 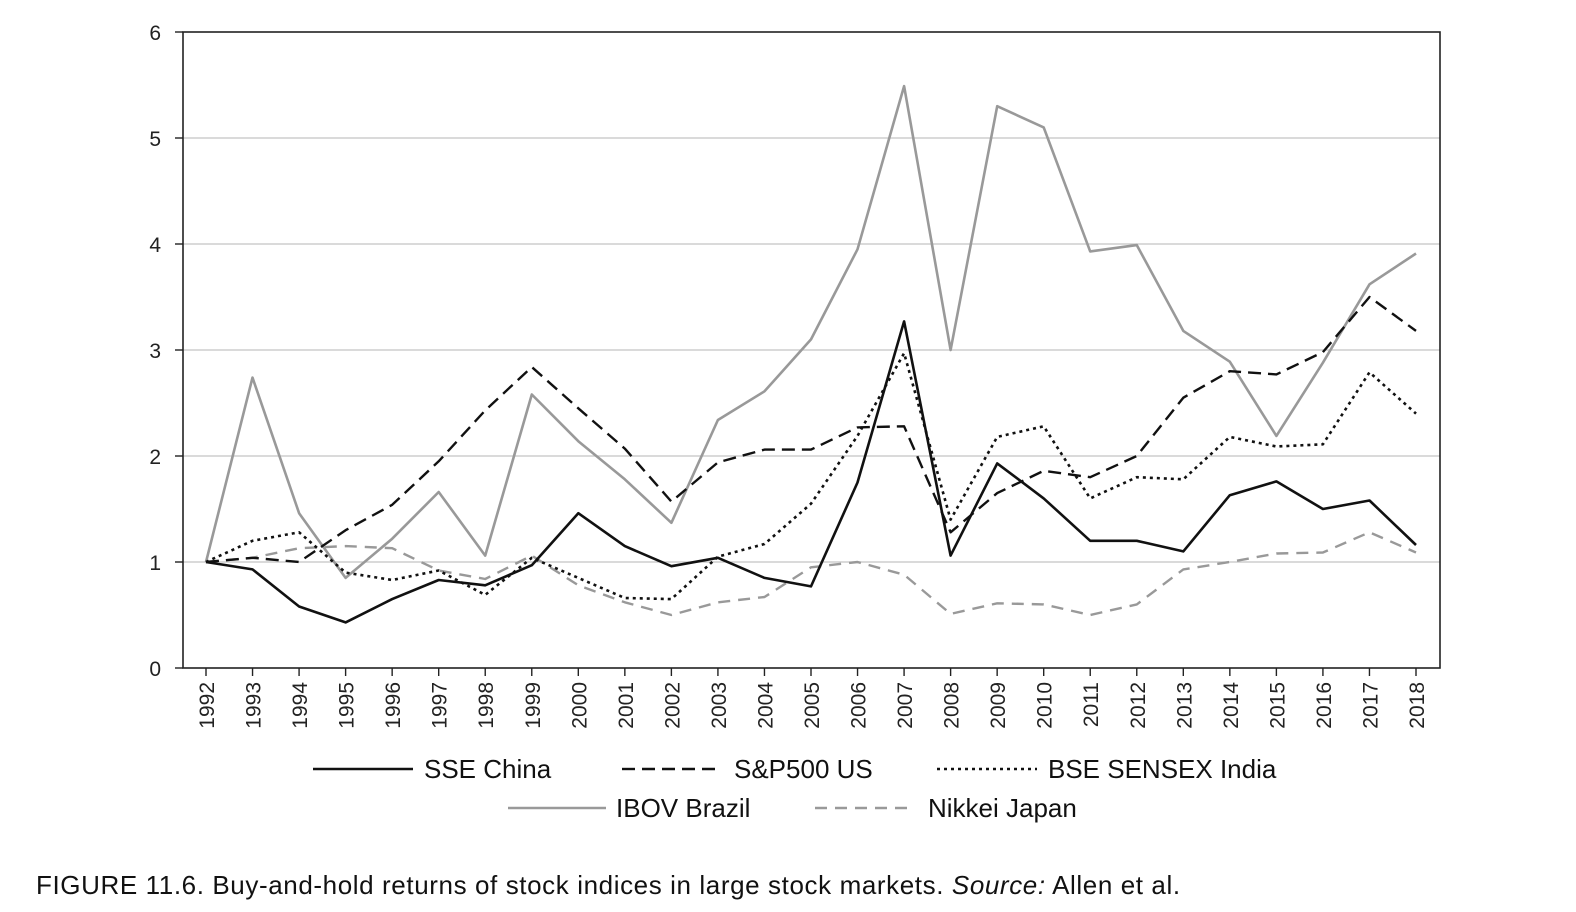 What do you see at coordinates (905, 705) in the screenshot?
I see `x-tick-label: 2007` at bounding box center [905, 705].